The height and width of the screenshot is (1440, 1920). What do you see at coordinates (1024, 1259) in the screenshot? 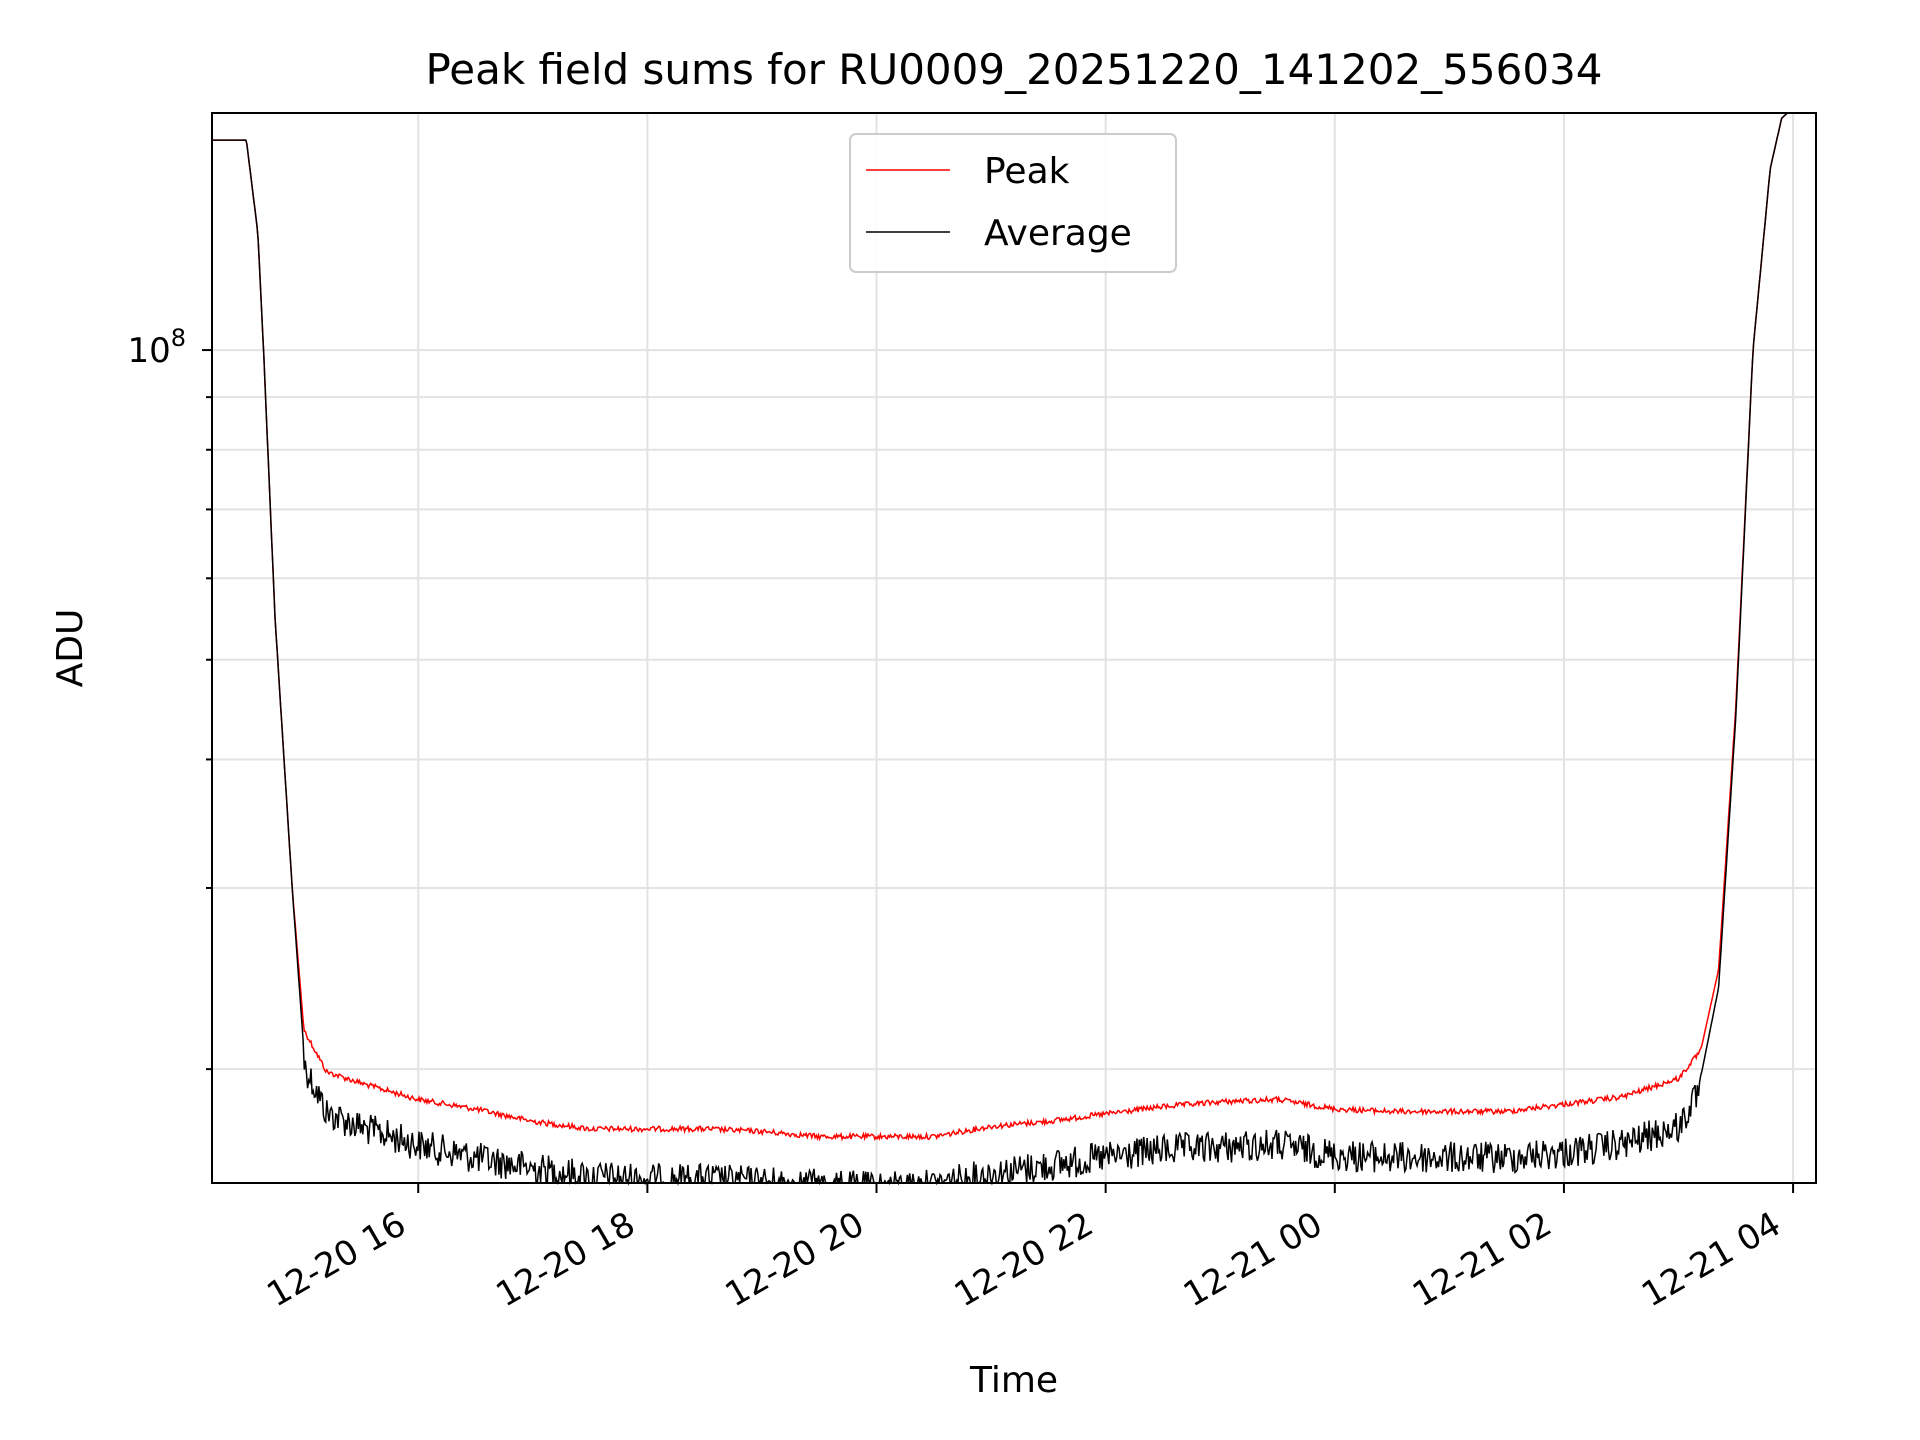
I see `x-tick-label: 12-20 22` at bounding box center [1024, 1259].